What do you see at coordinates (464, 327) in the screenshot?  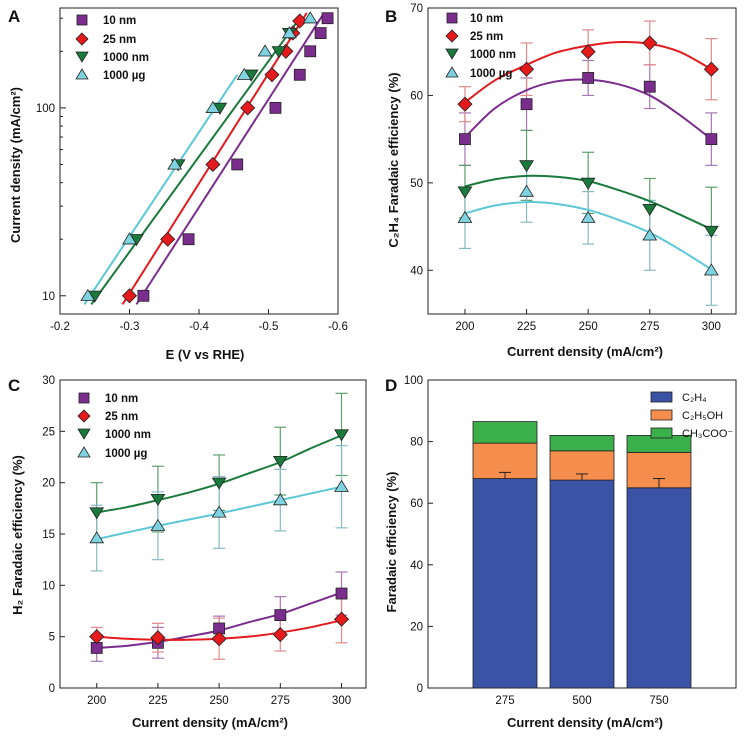 I see `panel-b-x-tick-label: 200` at bounding box center [464, 327].